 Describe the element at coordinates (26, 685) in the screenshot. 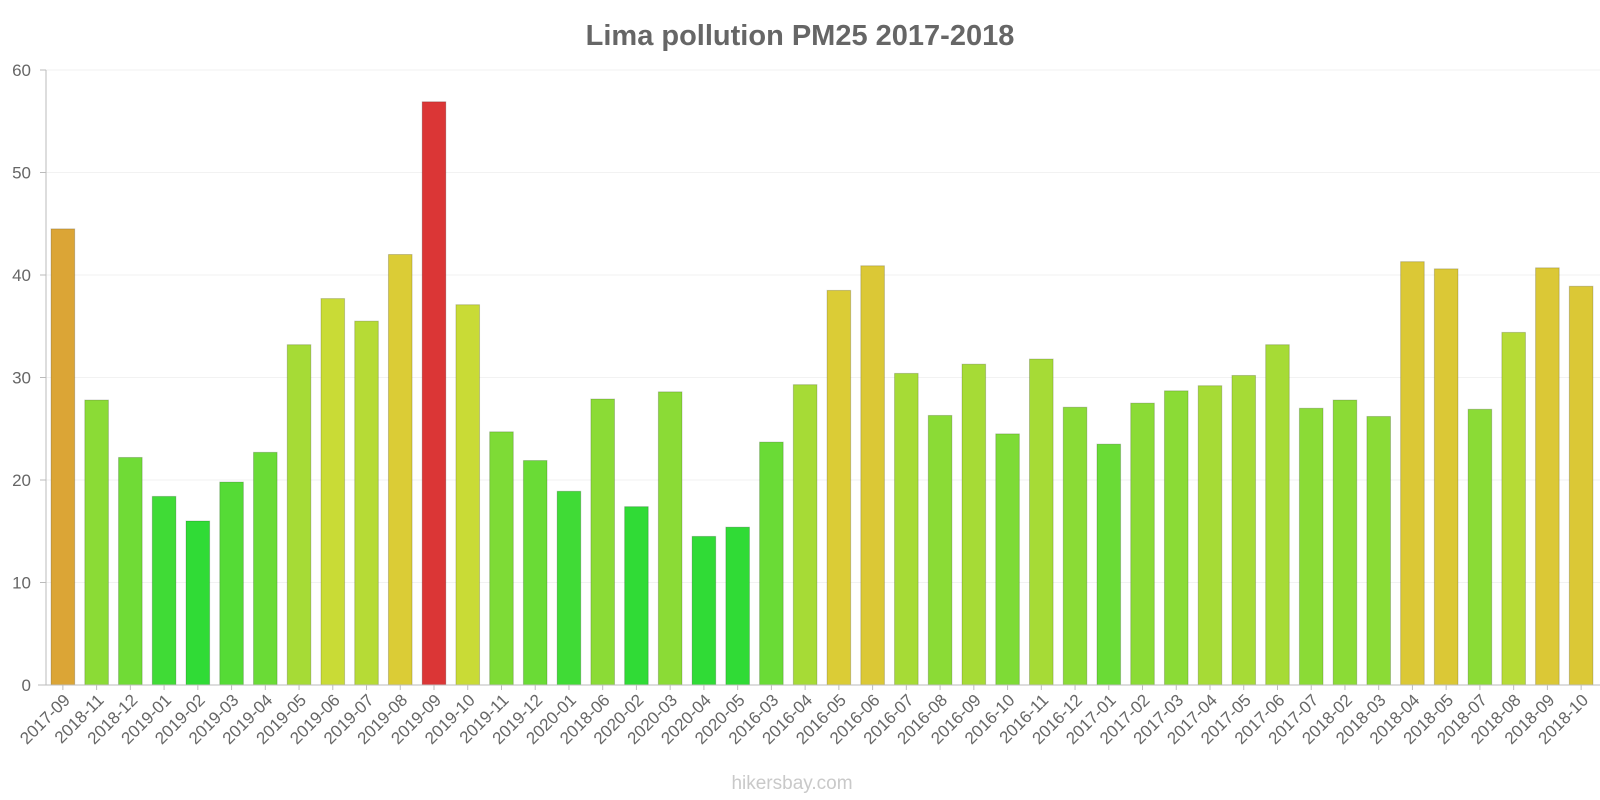

I see `y-tick-label: 0` at that location.